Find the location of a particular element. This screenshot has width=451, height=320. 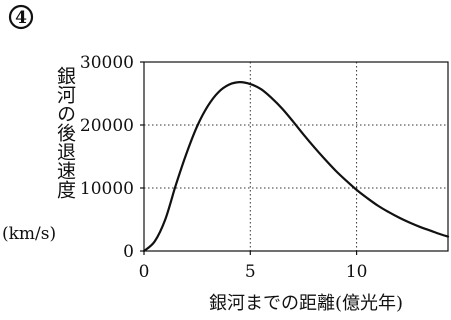

y-axis-label: 銀河の後退速度 is located at coordinates (65, 132).